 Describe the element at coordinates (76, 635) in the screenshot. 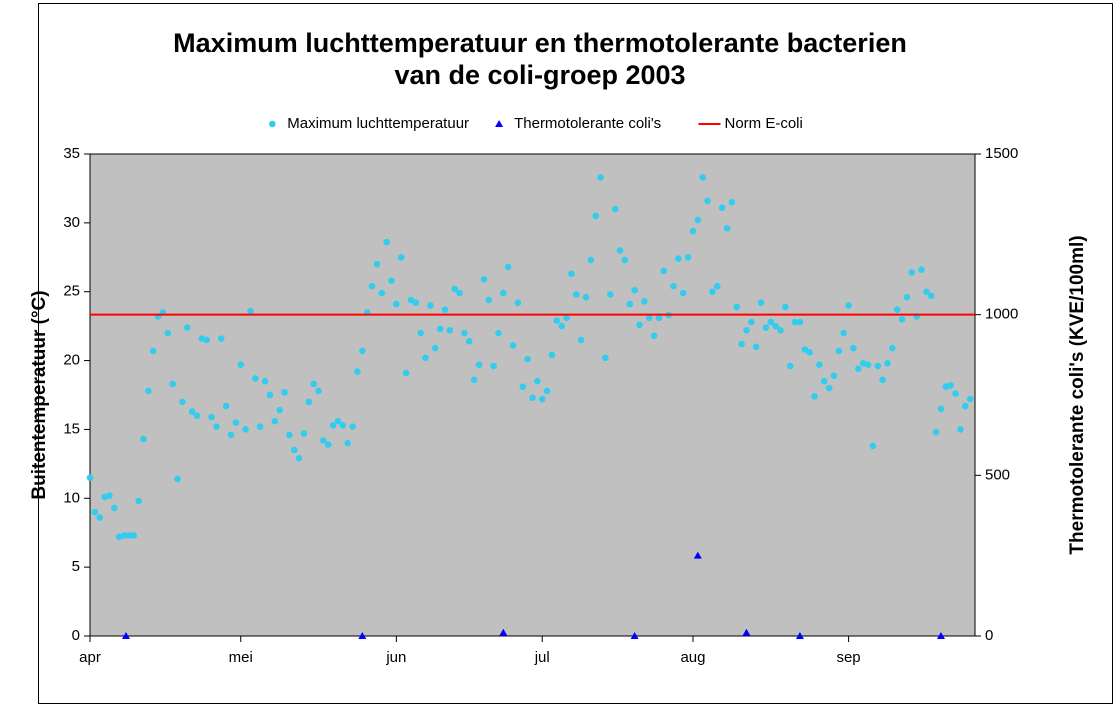

I see `y-tick-label: 0` at that location.